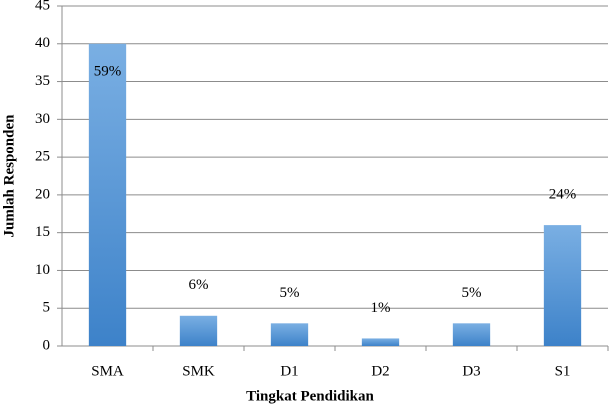  Describe the element at coordinates (563, 195) in the screenshot. I see `data-label: 24%` at that location.